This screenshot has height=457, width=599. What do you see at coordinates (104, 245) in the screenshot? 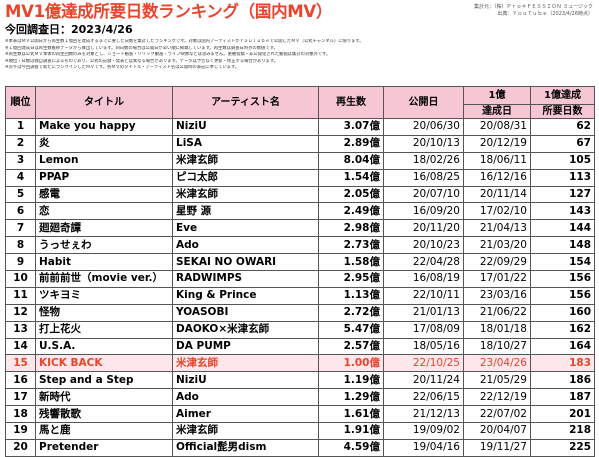
I see `cell-title: うっせぇわ` at bounding box center [104, 245].